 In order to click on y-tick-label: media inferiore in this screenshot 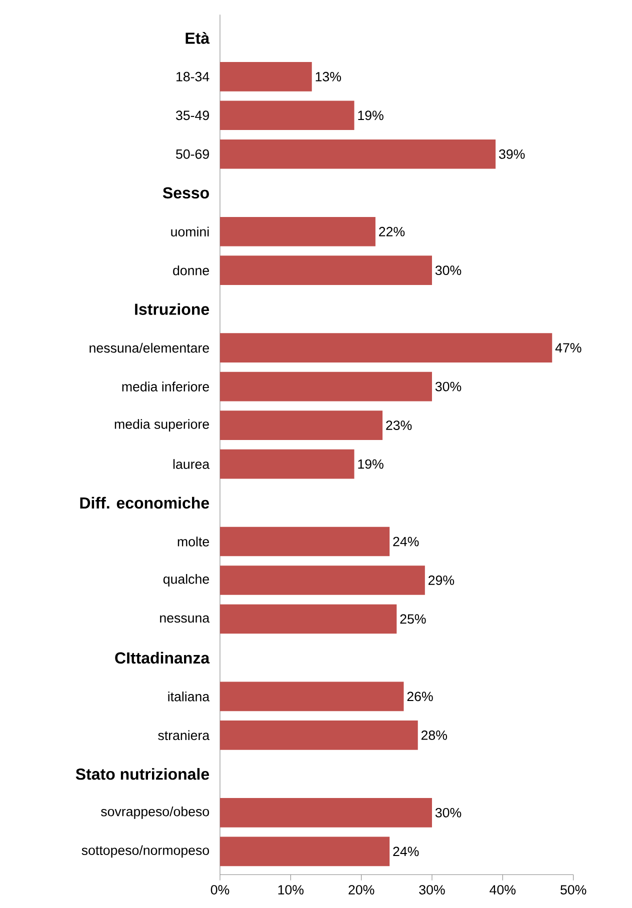, I will do `click(165, 387)`.